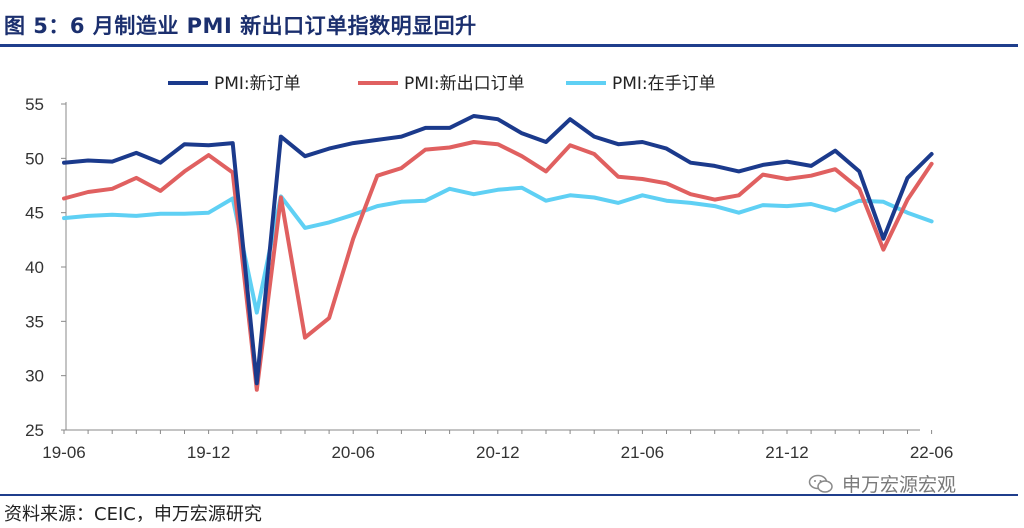 The height and width of the screenshot is (528, 1024). I want to click on legend-label-1: PMI:新订单, so click(257, 84).